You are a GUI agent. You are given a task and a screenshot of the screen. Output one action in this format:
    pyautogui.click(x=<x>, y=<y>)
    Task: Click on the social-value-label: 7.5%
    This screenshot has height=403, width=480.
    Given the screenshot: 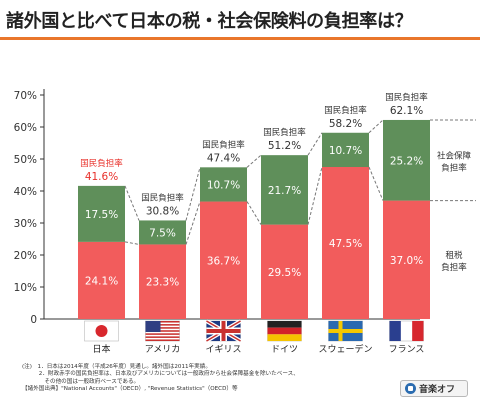 What is the action you would take?
    pyautogui.click(x=162, y=233)
    